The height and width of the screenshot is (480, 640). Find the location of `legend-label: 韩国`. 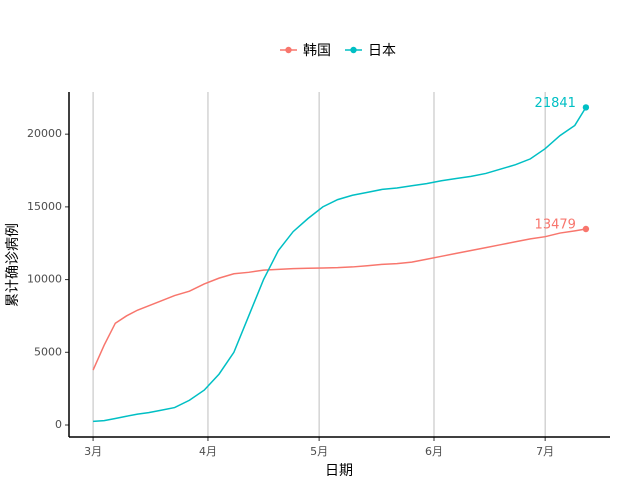

legend-label: 韩国 is located at coordinates (317, 51).